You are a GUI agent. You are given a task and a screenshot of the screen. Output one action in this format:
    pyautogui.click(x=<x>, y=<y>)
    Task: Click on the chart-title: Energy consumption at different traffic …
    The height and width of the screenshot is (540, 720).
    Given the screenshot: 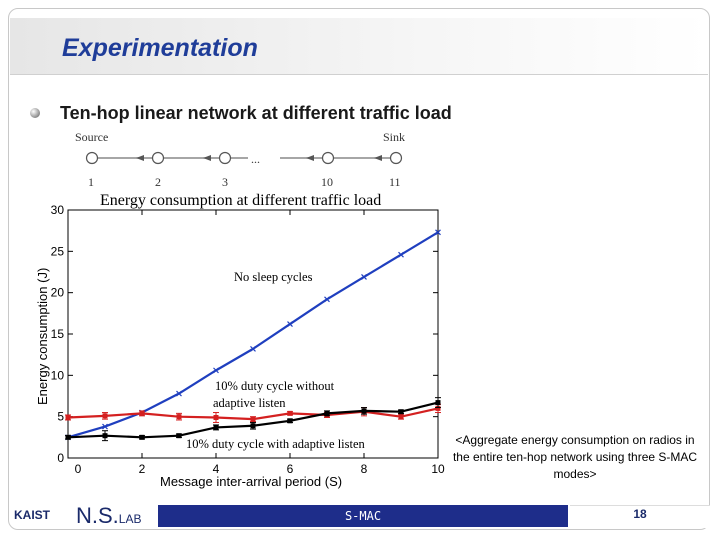 What is the action you would take?
    pyautogui.click(x=241, y=200)
    